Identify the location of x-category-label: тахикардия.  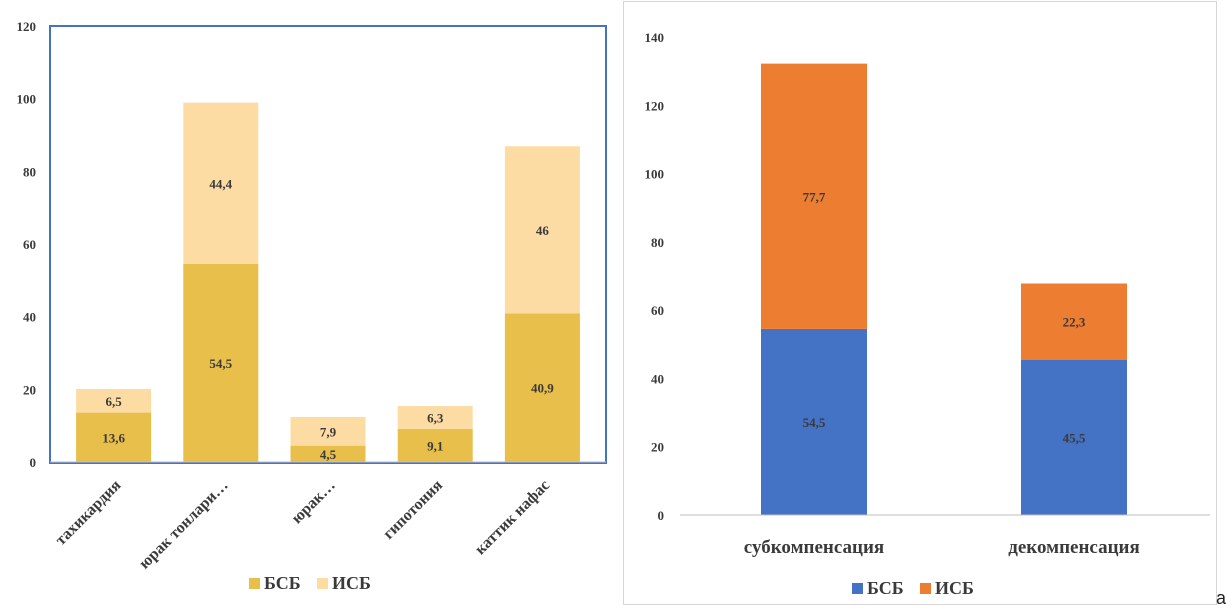
(88, 513).